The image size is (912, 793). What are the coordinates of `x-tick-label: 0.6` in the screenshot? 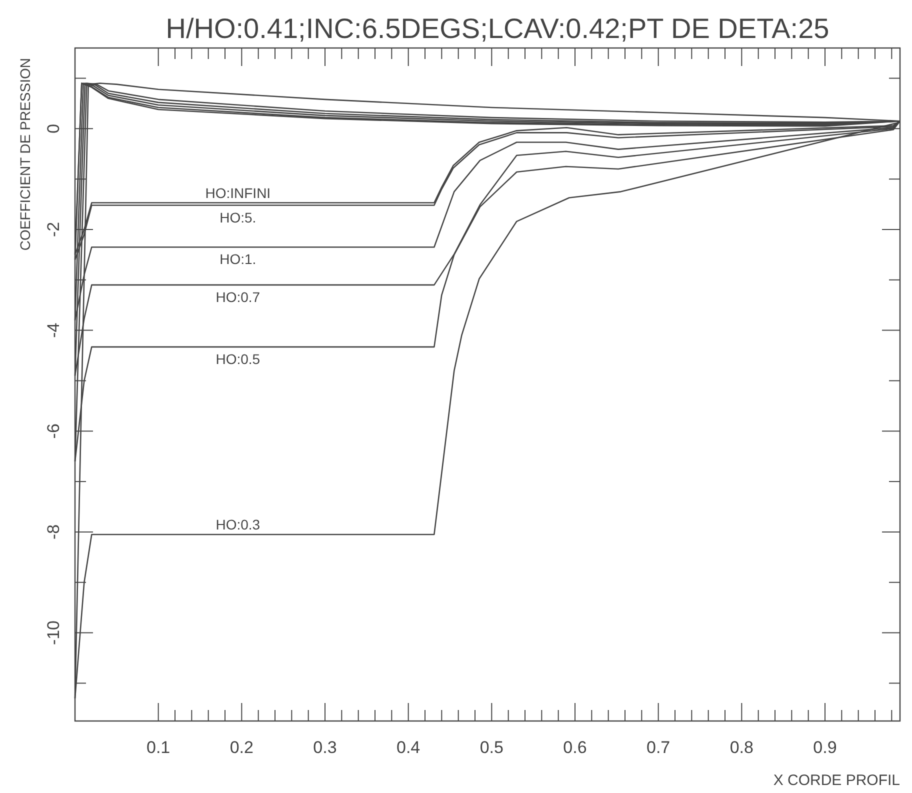 It's located at (575, 747).